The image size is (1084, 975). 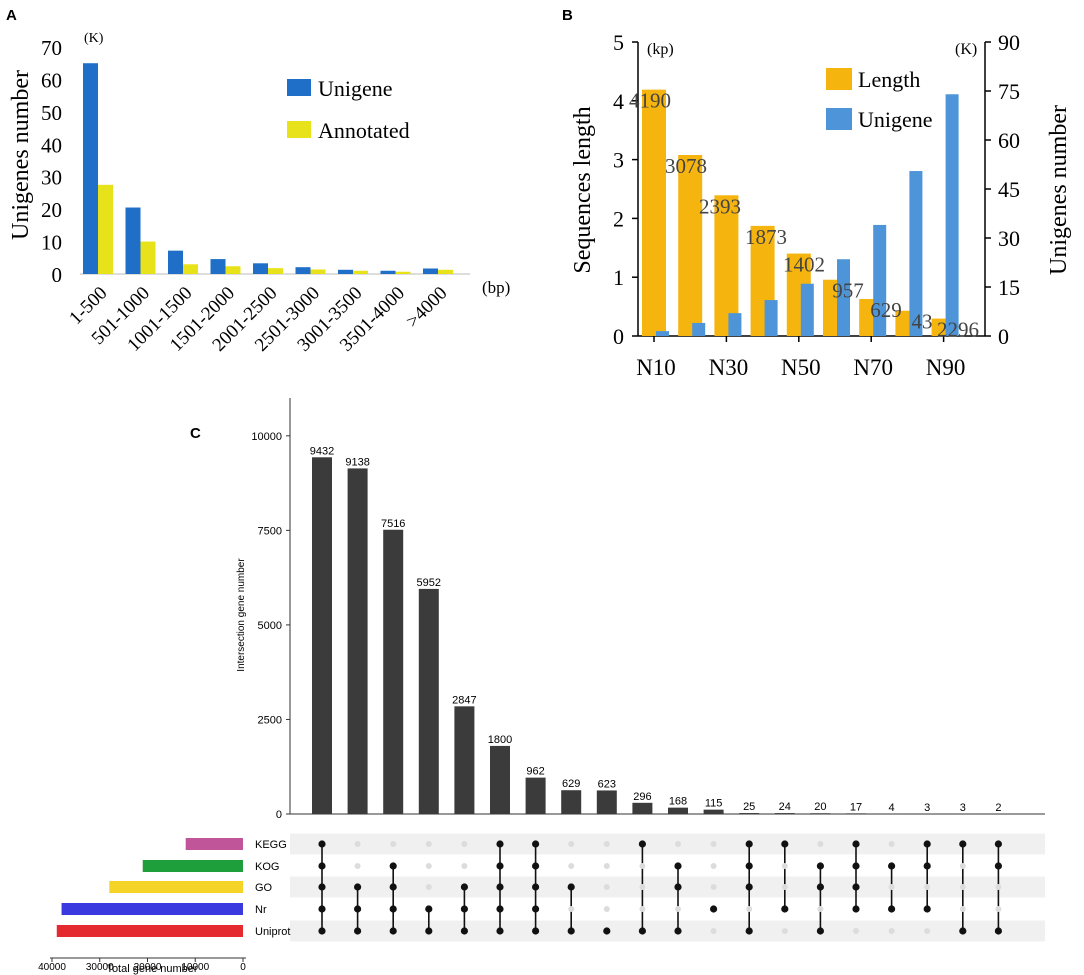 What do you see at coordinates (52, 967) in the screenshot?
I see `panel-c-set-axis-tick-0: 40000` at bounding box center [52, 967].